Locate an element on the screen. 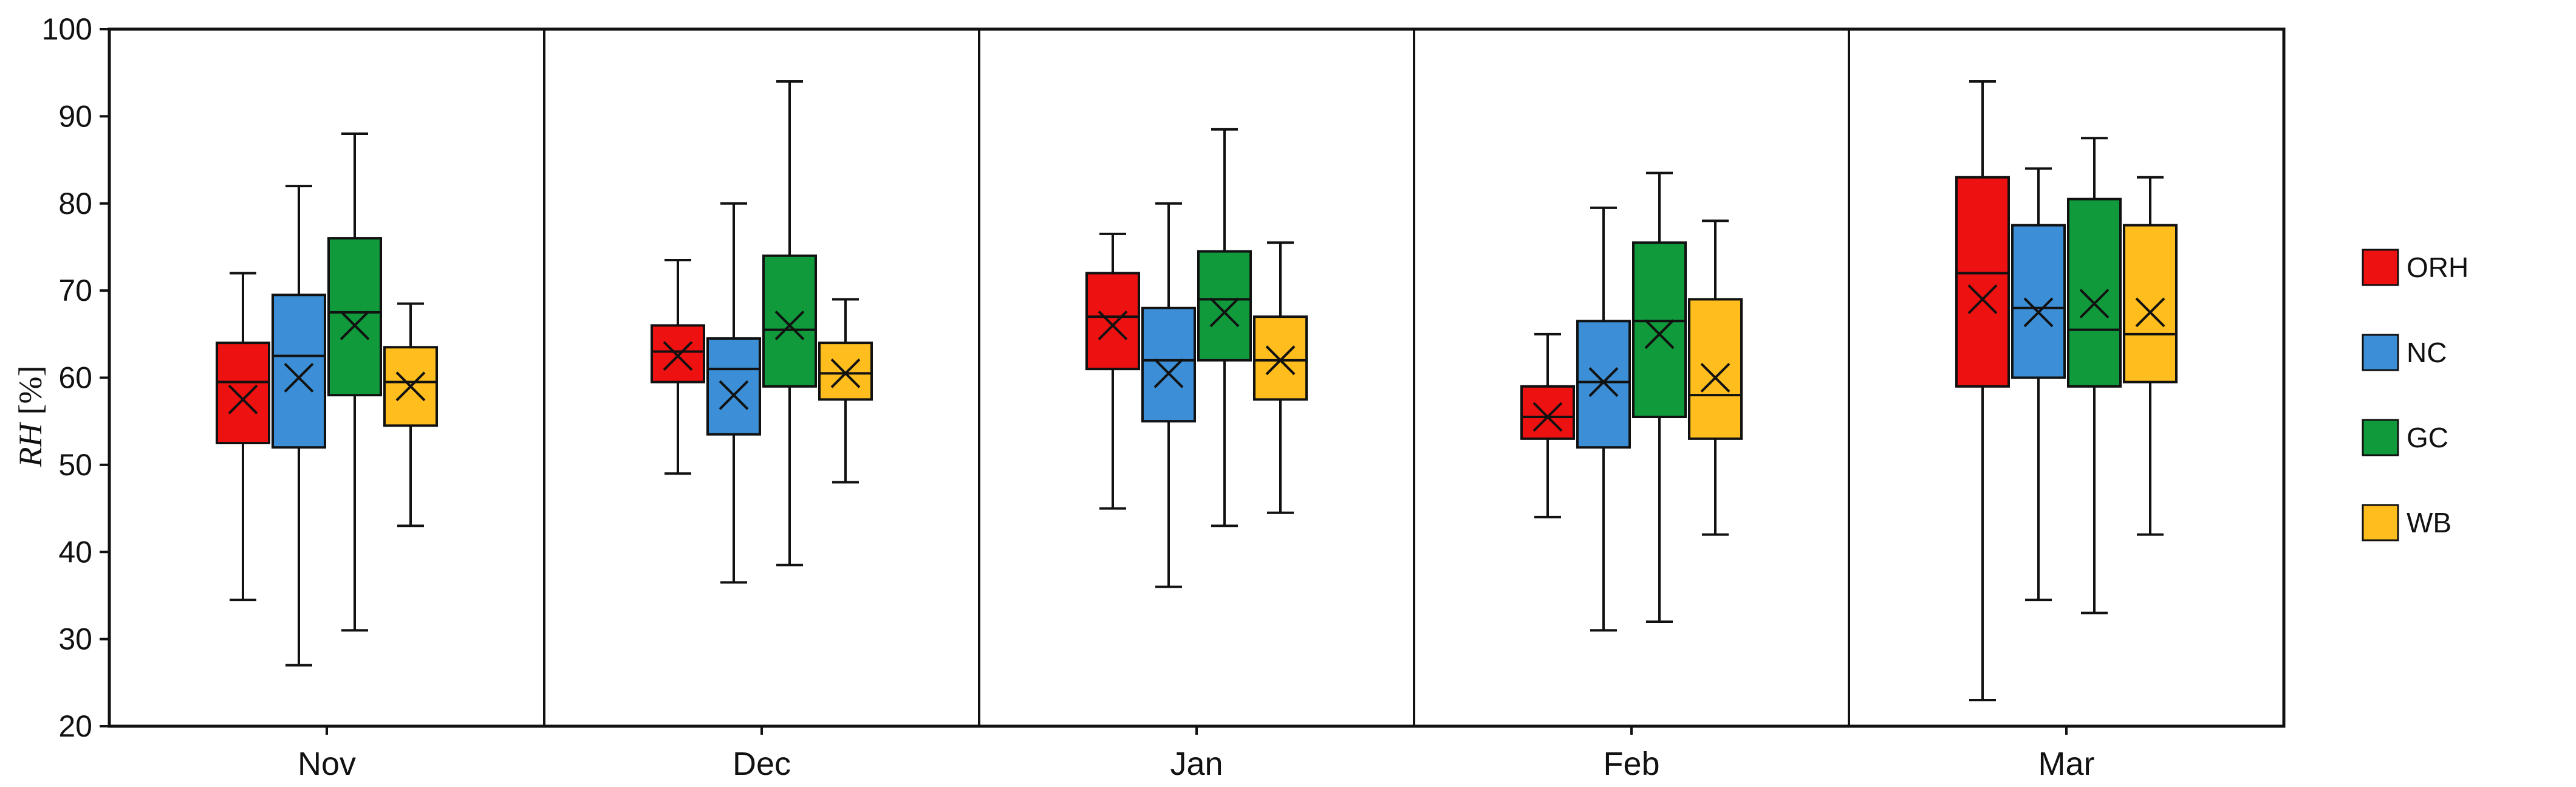 The width and height of the screenshot is (2576, 787). y-tick-label: 60 is located at coordinates (75, 378).